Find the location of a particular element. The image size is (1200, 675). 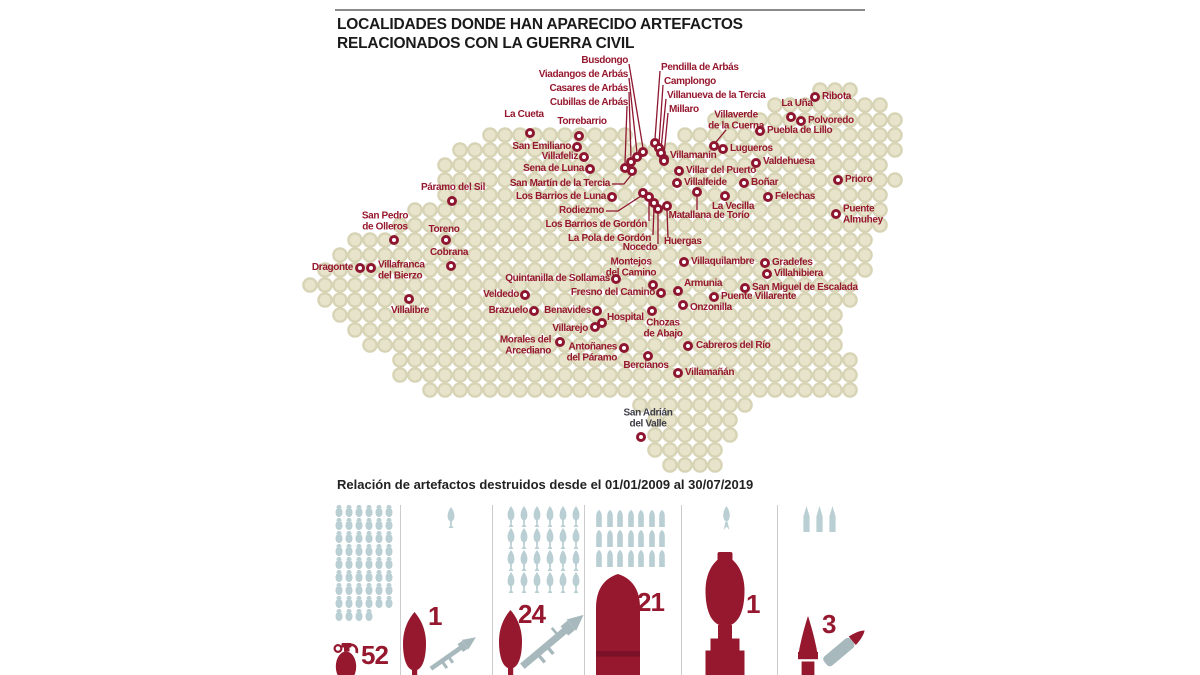

location-marker-huergas is located at coordinates (667, 206).